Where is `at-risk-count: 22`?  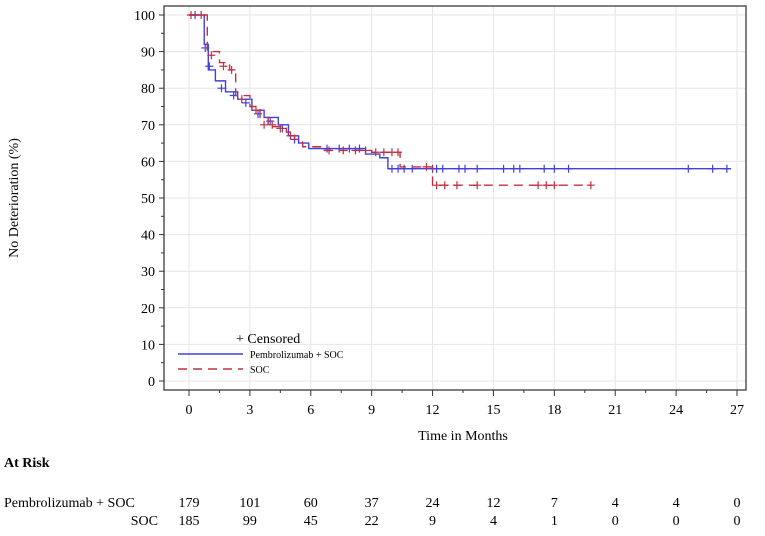
at-risk-count: 22 is located at coordinates (371, 521).